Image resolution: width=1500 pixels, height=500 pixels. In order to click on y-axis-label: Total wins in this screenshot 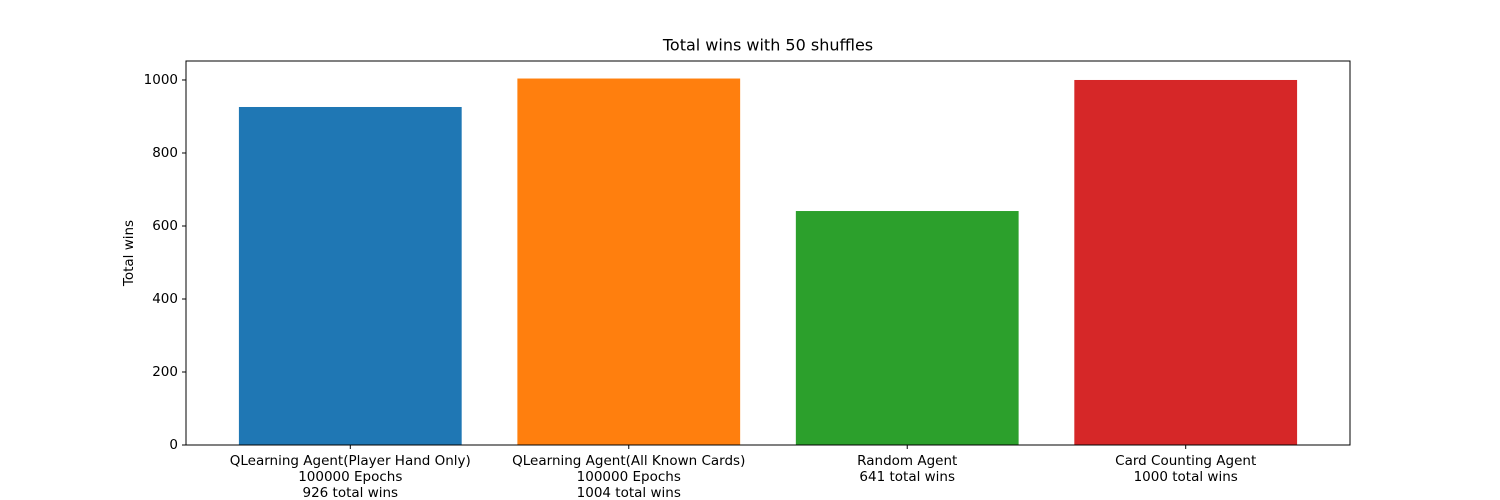, I will do `click(129, 253)`.